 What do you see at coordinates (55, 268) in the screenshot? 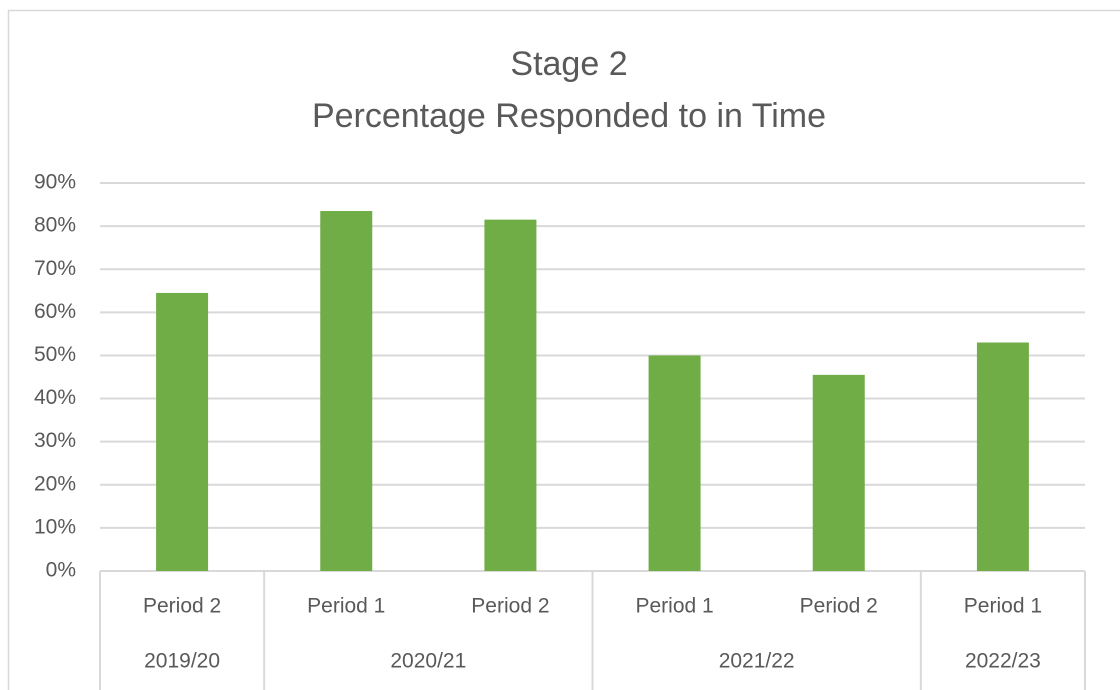
I see `y-tick-label: 70%` at bounding box center [55, 268].